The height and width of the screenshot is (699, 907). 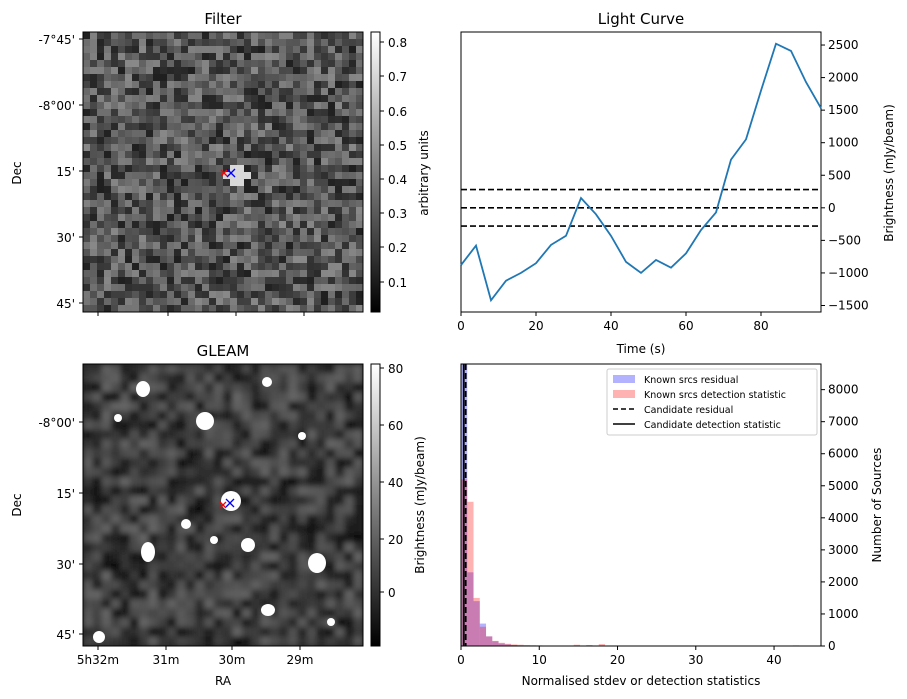 I want to click on lc-xtick-label: 80, so click(x=760, y=326).